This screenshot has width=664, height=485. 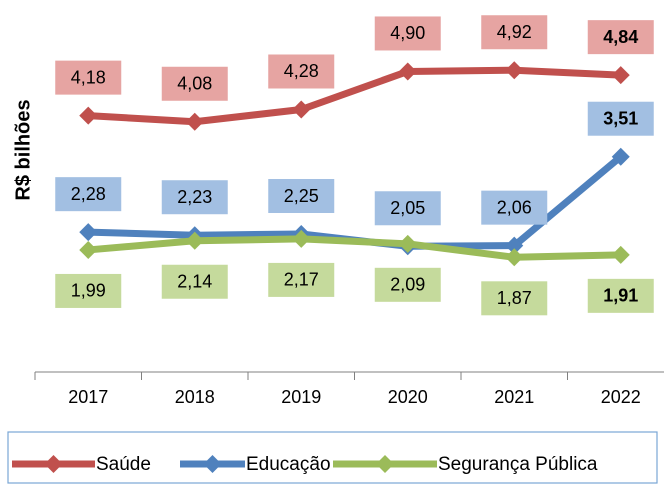 I want to click on data-label: 2,25, so click(x=301, y=196).